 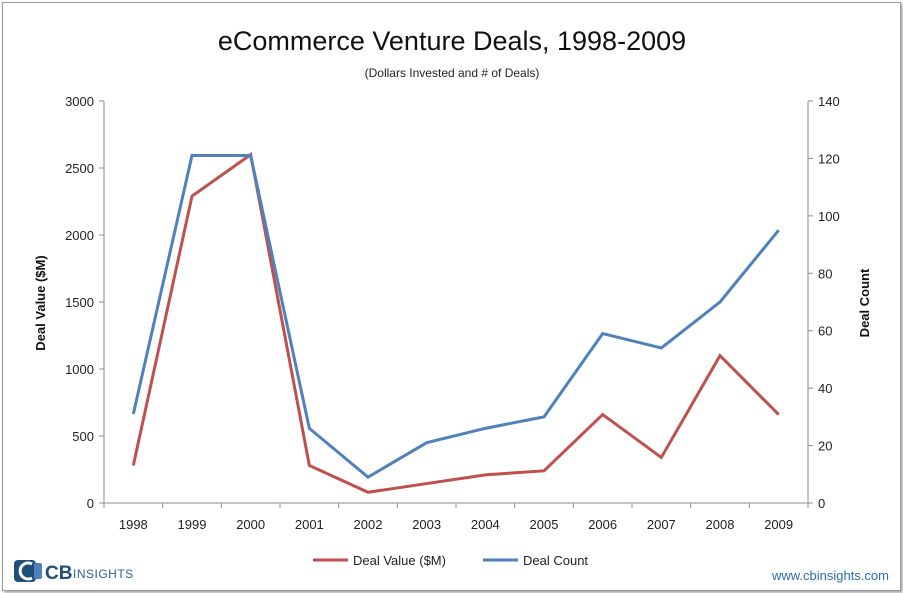 What do you see at coordinates (825, 388) in the screenshot?
I see `y-right-tick-label: 40` at bounding box center [825, 388].